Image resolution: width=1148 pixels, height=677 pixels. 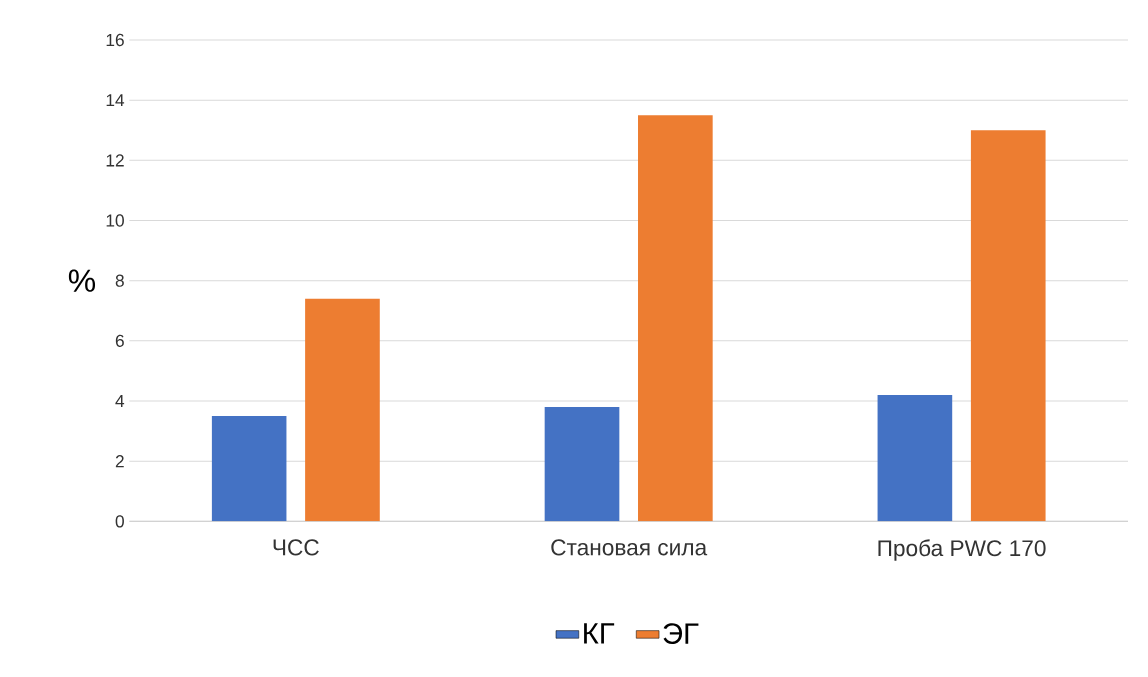 What do you see at coordinates (629, 547) in the screenshot?
I see `x-tick-label: Становая сила` at bounding box center [629, 547].